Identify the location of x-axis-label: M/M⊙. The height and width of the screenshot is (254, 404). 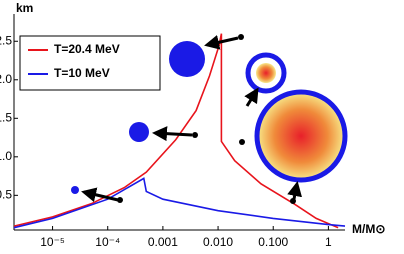
(368, 229).